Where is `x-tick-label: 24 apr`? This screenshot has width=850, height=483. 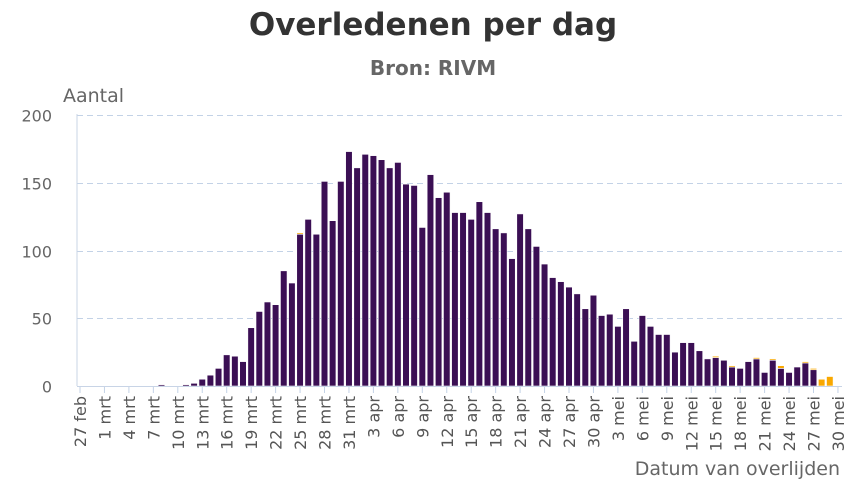
x-tick-label: 24 apr is located at coordinates (545, 422).